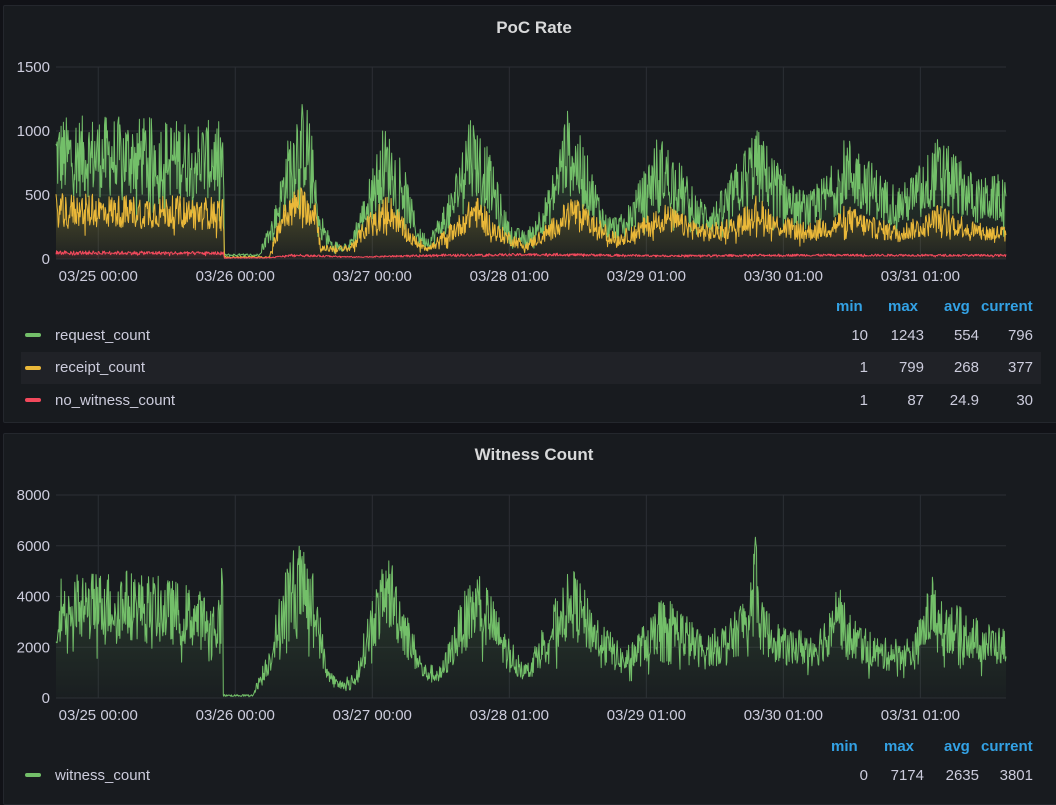 This screenshot has height=805, width=1056. What do you see at coordinates (1016, 775) in the screenshot?
I see `legend-value-current: 3801` at bounding box center [1016, 775].